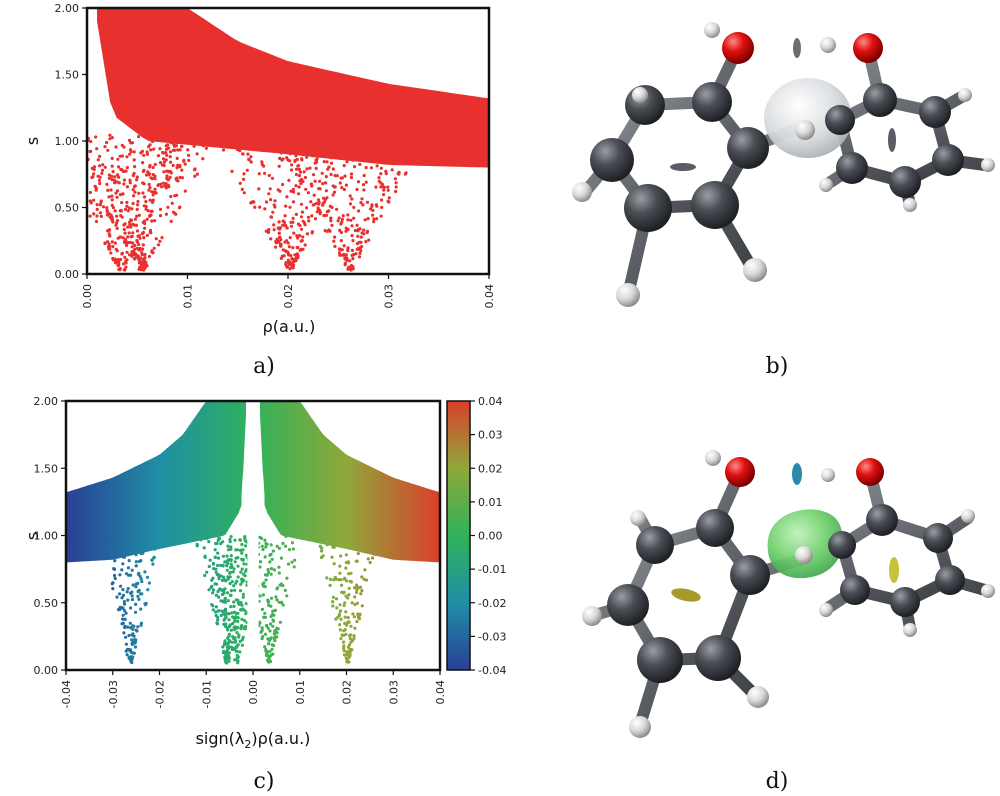  What do you see at coordinates (750, 575) in the screenshot?
I see `carbon-atom` at bounding box center [750, 575].